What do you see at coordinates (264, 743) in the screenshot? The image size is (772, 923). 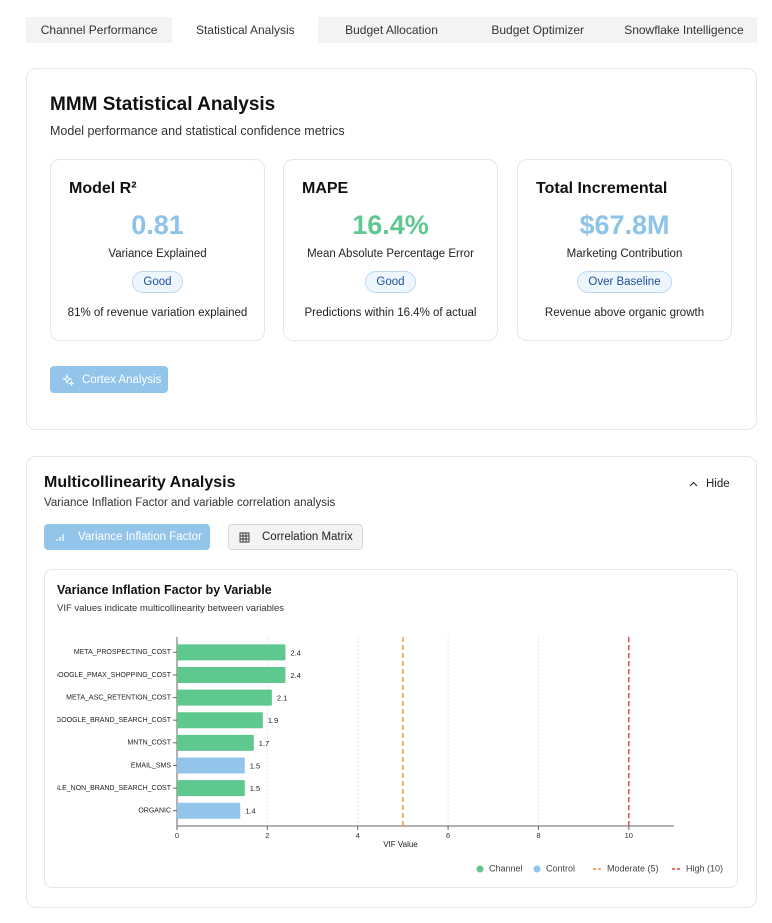 I see `data-label: 1.7` at bounding box center [264, 743].